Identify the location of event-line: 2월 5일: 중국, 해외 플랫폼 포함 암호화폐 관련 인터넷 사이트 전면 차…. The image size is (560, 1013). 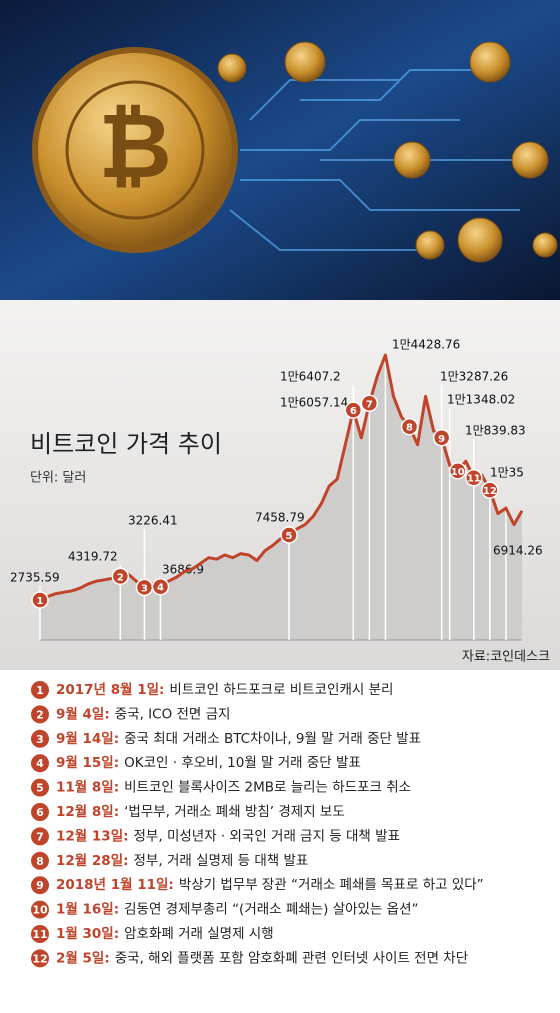
(262, 957).